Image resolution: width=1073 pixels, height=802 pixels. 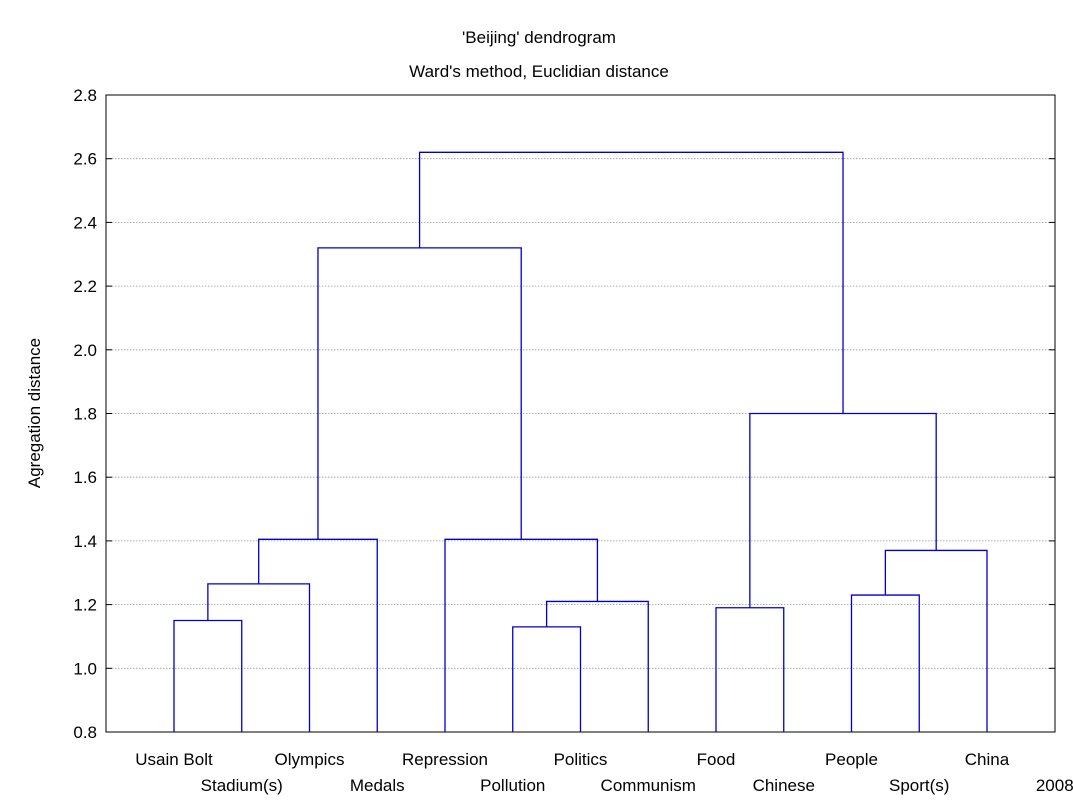 What do you see at coordinates (85, 414) in the screenshot?
I see `y-tick-label: 1.8` at bounding box center [85, 414].